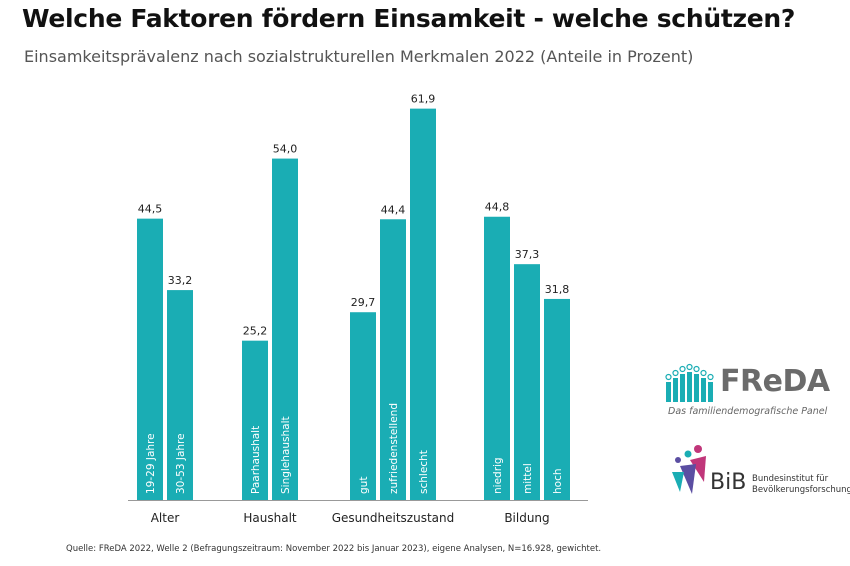  What do you see at coordinates (150, 209) in the screenshot?
I see `bar-value-label: 44,5` at bounding box center [150, 209].